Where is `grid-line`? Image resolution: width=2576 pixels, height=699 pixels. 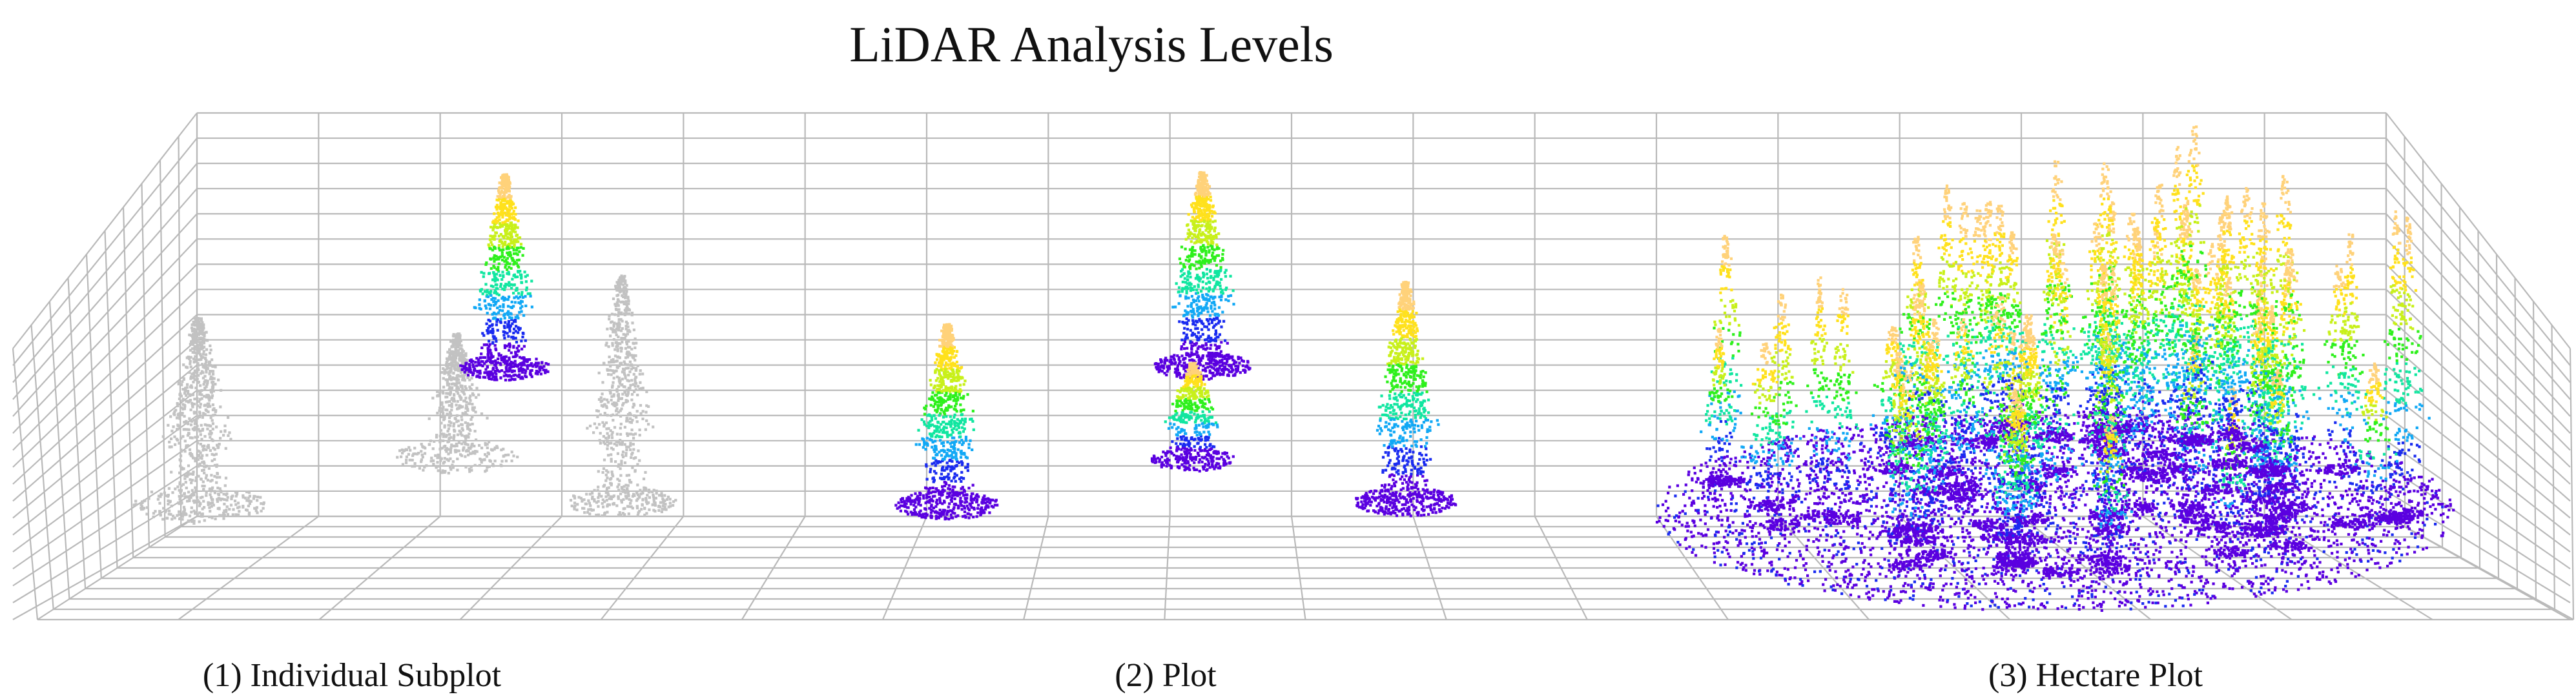
grid-line is located at coordinates (2442, 366).